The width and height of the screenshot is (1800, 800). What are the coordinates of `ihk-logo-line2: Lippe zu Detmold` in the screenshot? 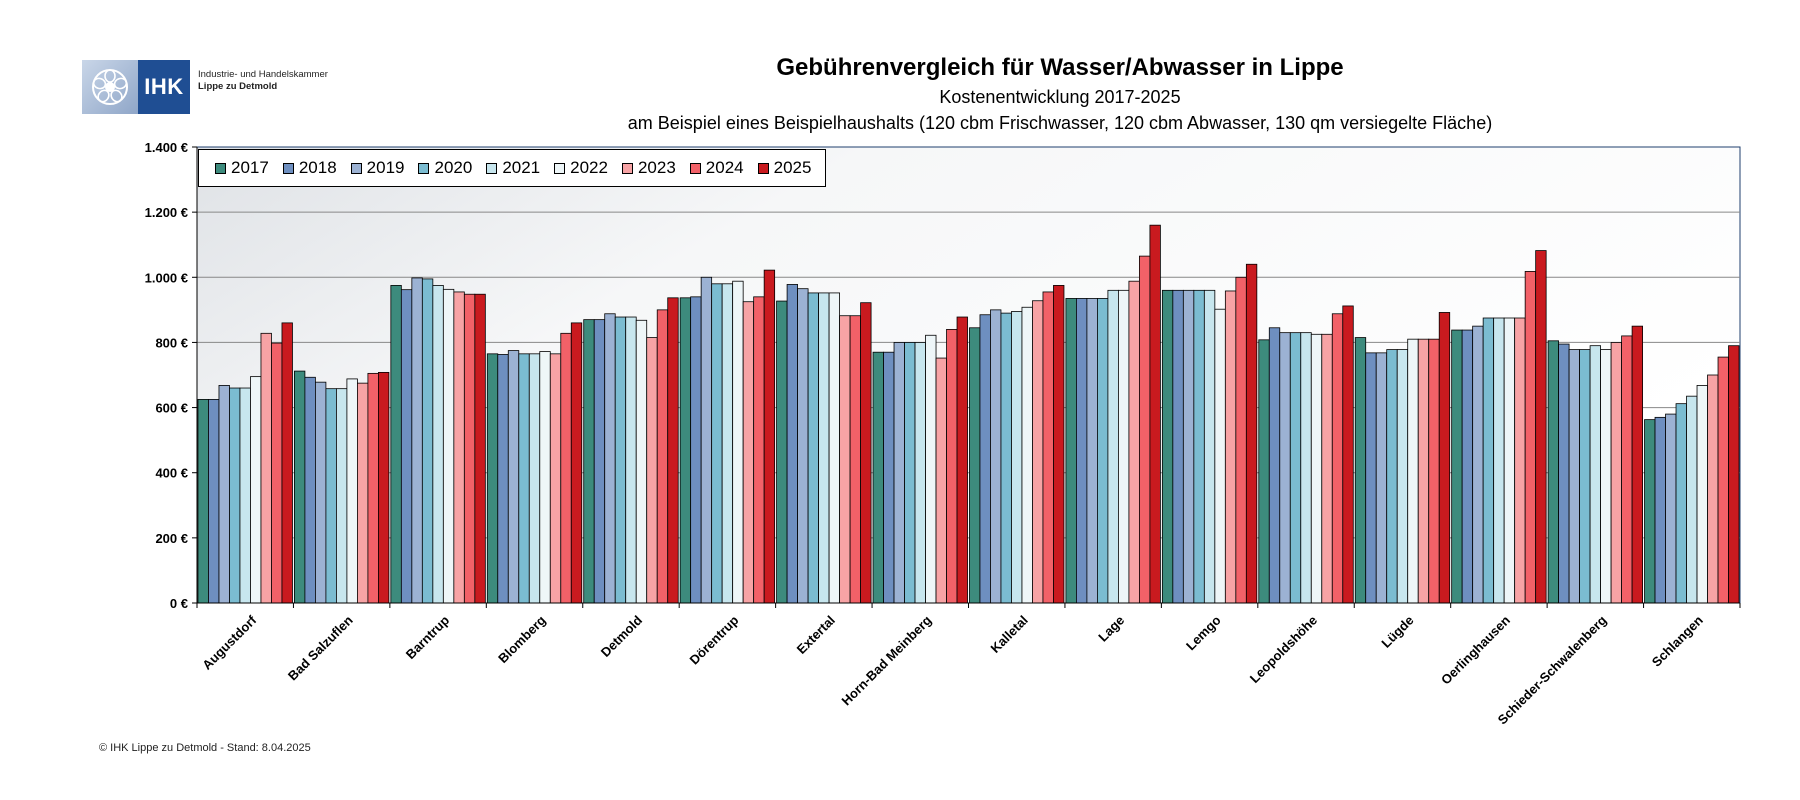 It's located at (238, 86).